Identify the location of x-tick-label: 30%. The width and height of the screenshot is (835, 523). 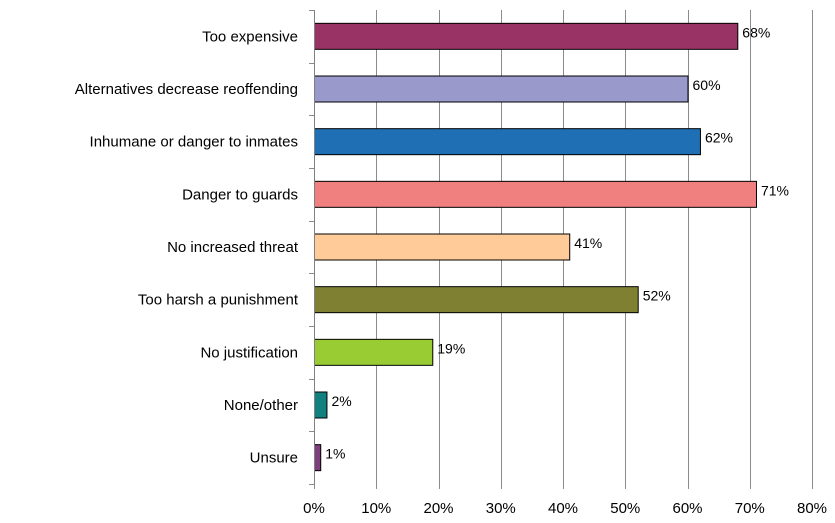
(501, 508).